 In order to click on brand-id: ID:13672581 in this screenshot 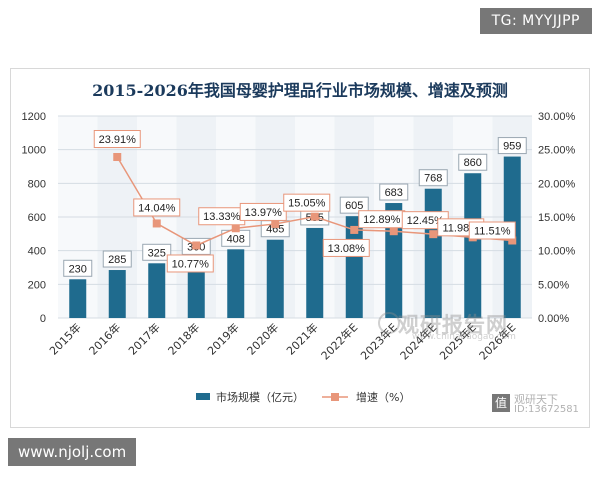, I will do `click(546, 409)`.